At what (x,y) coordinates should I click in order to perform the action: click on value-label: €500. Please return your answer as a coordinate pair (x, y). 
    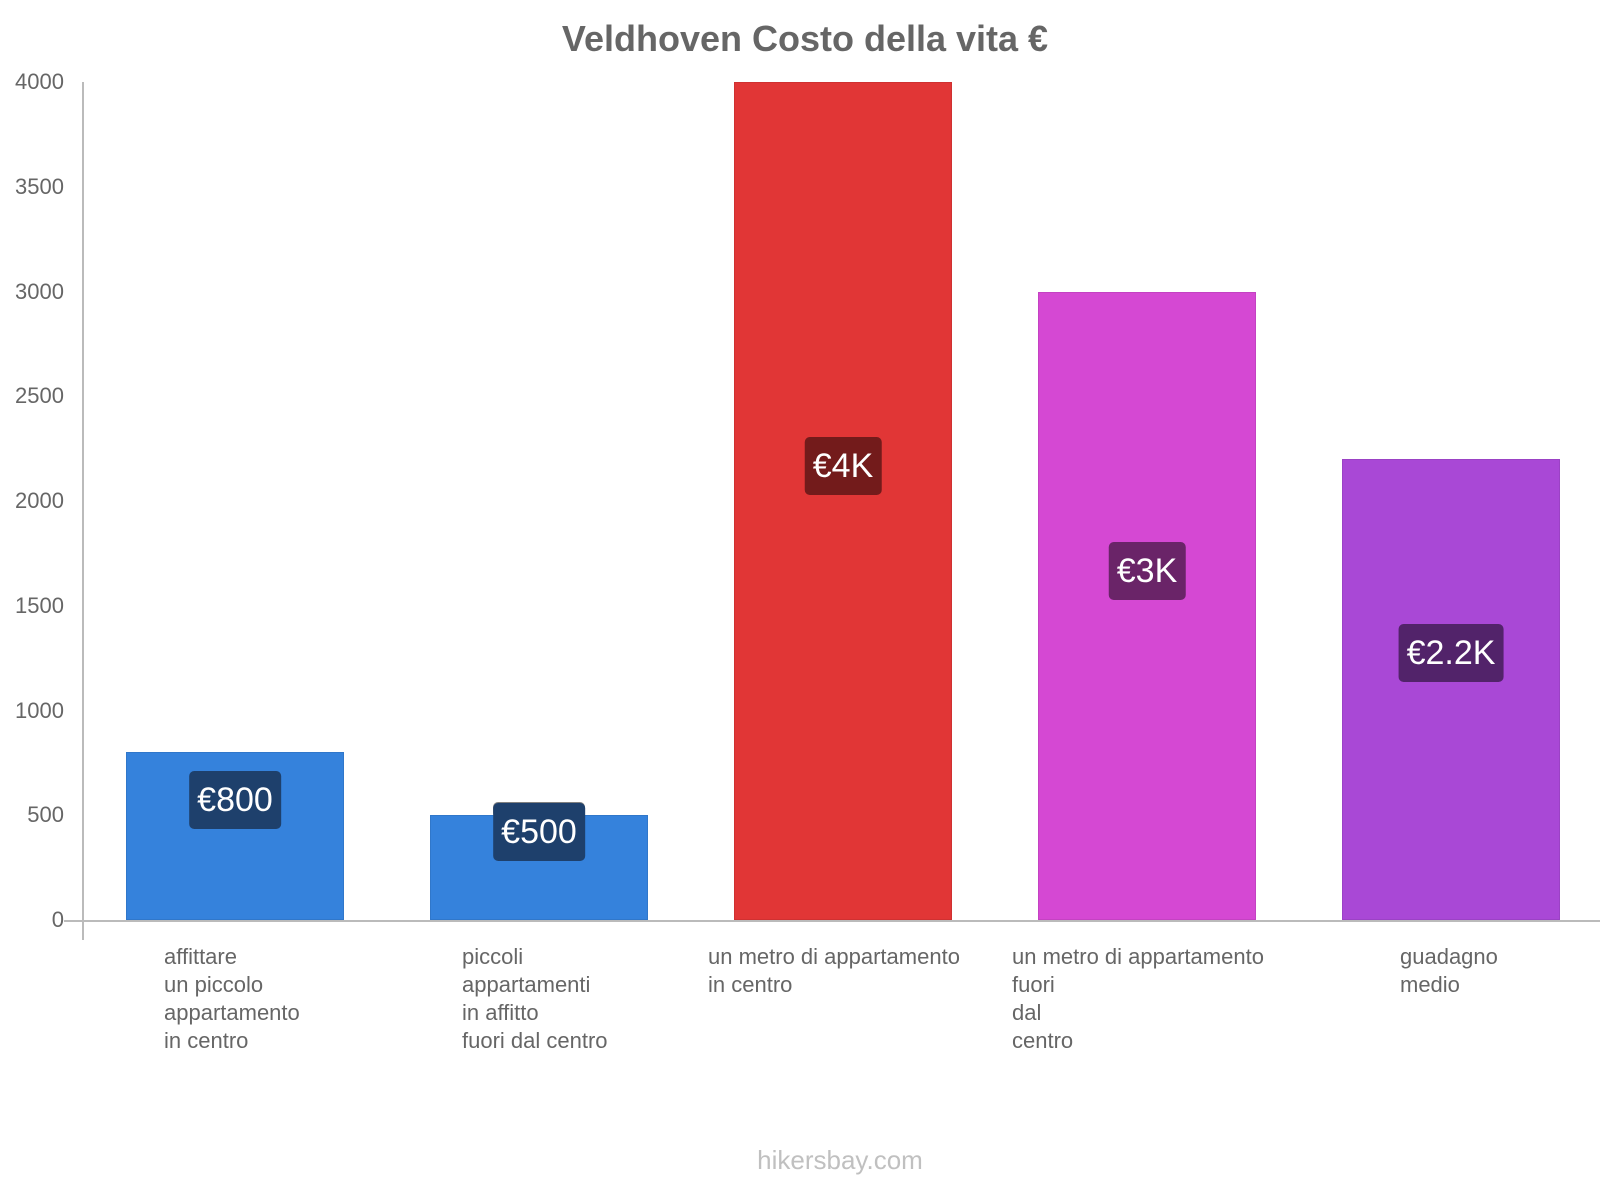
    Looking at the image, I should click on (539, 832).